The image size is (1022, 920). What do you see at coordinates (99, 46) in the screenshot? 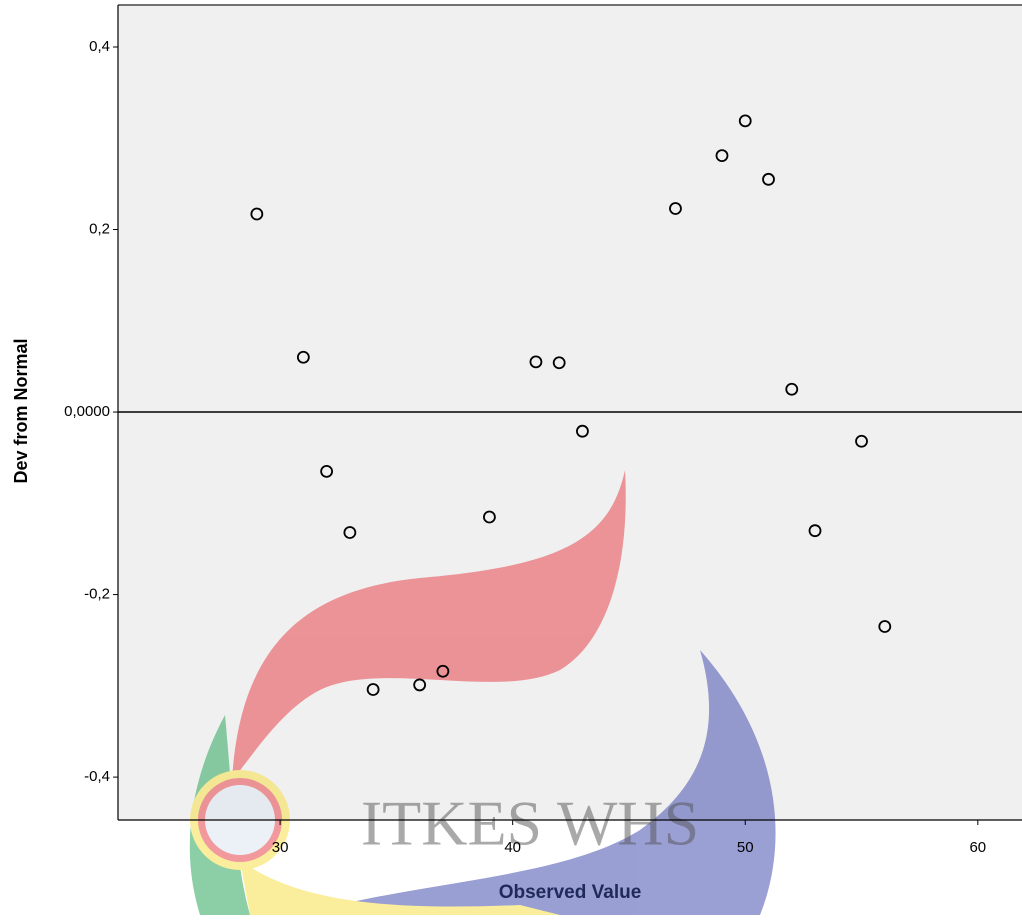
I see `y-tick-label: 0,4` at bounding box center [99, 46].